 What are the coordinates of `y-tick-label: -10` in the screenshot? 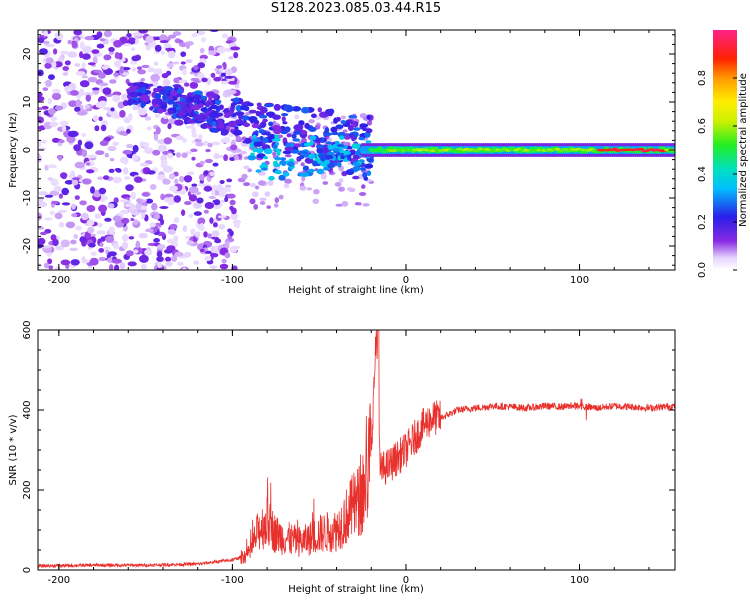 It's located at (27, 198).